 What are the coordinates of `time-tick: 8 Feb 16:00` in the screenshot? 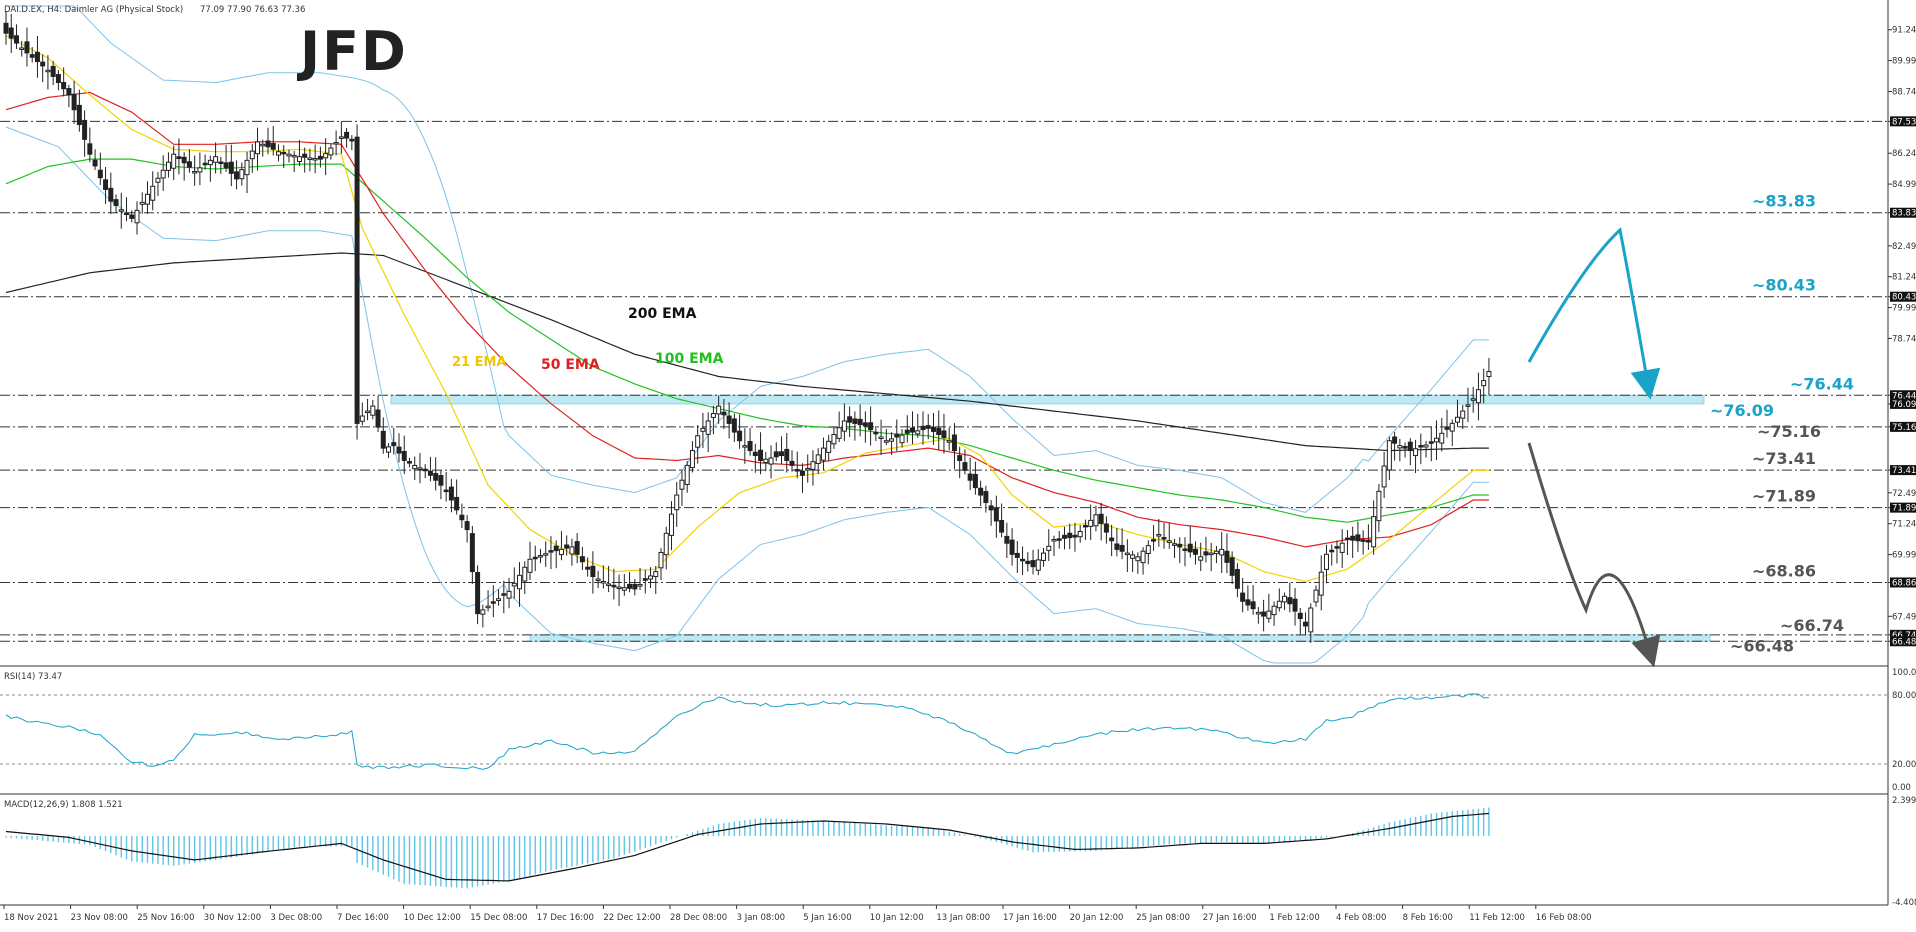 It's located at (1427, 914).